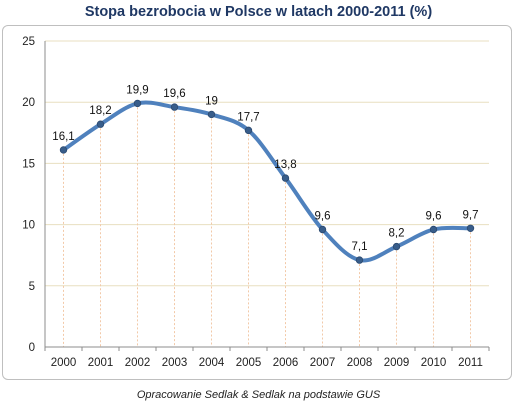 The image size is (517, 412). What do you see at coordinates (28, 164) in the screenshot?
I see `y-tick-label: 15` at bounding box center [28, 164].